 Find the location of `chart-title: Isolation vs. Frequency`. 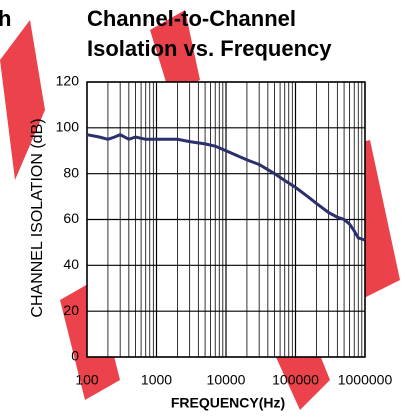

chart-title: Isolation vs. Frequency is located at coordinates (209, 48).